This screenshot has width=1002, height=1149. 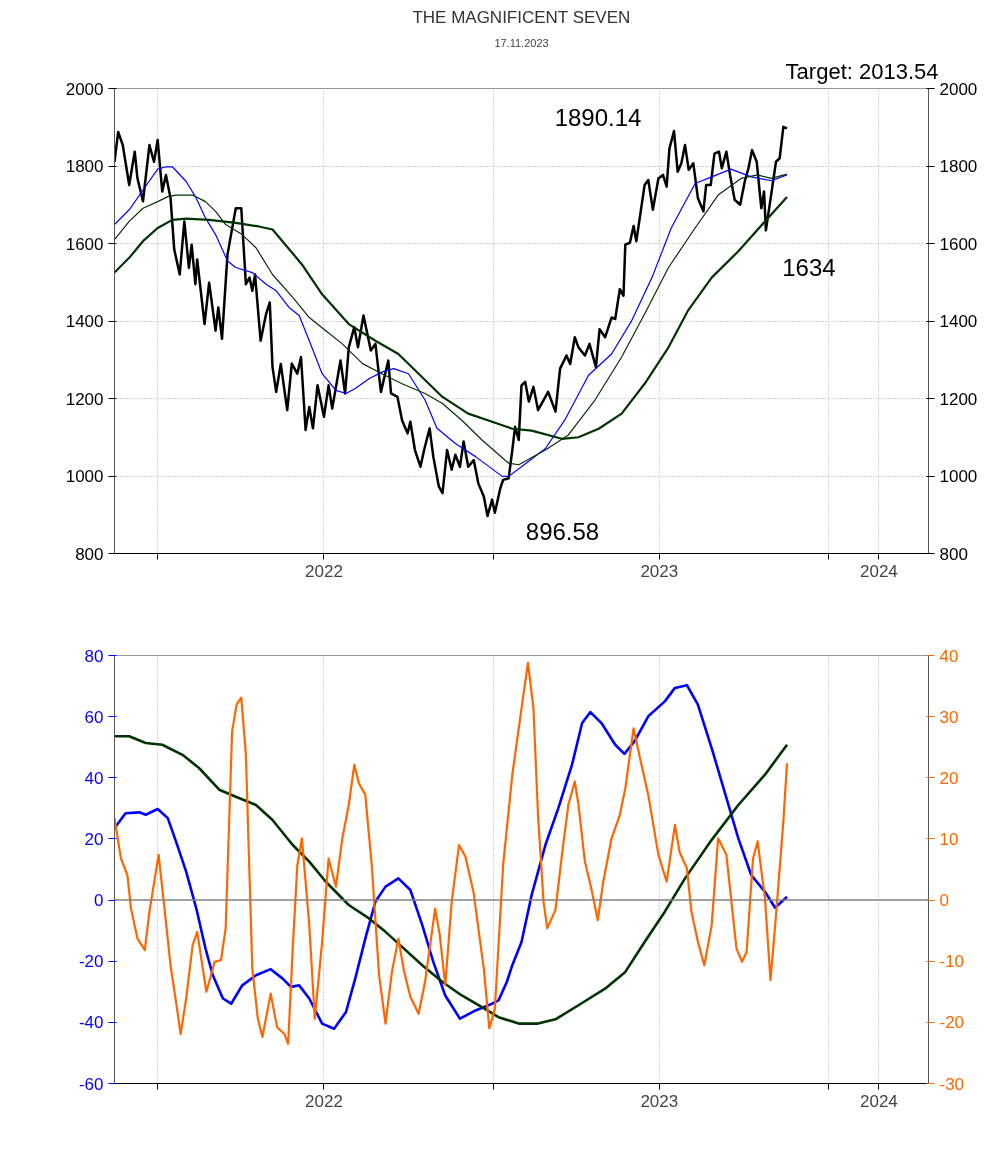 I want to click on y2-tick-label: 800, so click(x=953, y=554).